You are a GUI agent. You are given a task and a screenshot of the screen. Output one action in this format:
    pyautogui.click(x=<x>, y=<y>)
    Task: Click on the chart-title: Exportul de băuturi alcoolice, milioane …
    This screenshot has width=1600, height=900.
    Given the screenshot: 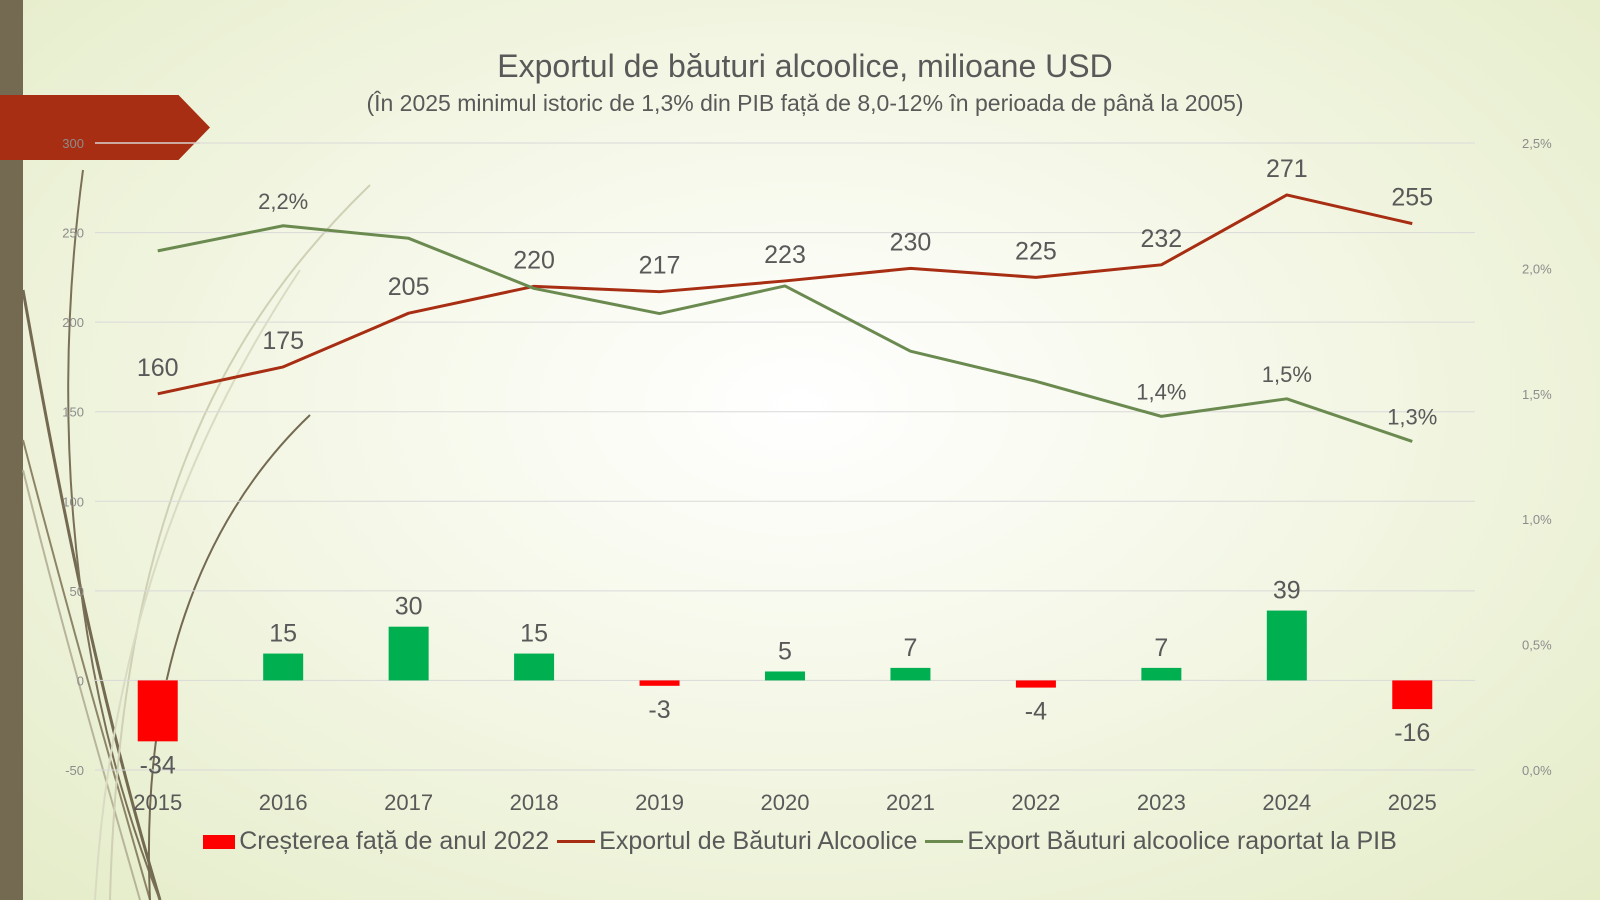 What is the action you would take?
    pyautogui.click(x=805, y=66)
    